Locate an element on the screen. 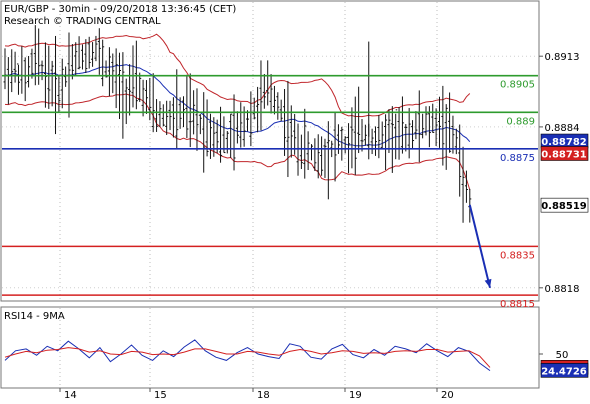  rsi-title: RSI14 - 9MA is located at coordinates (34, 316).